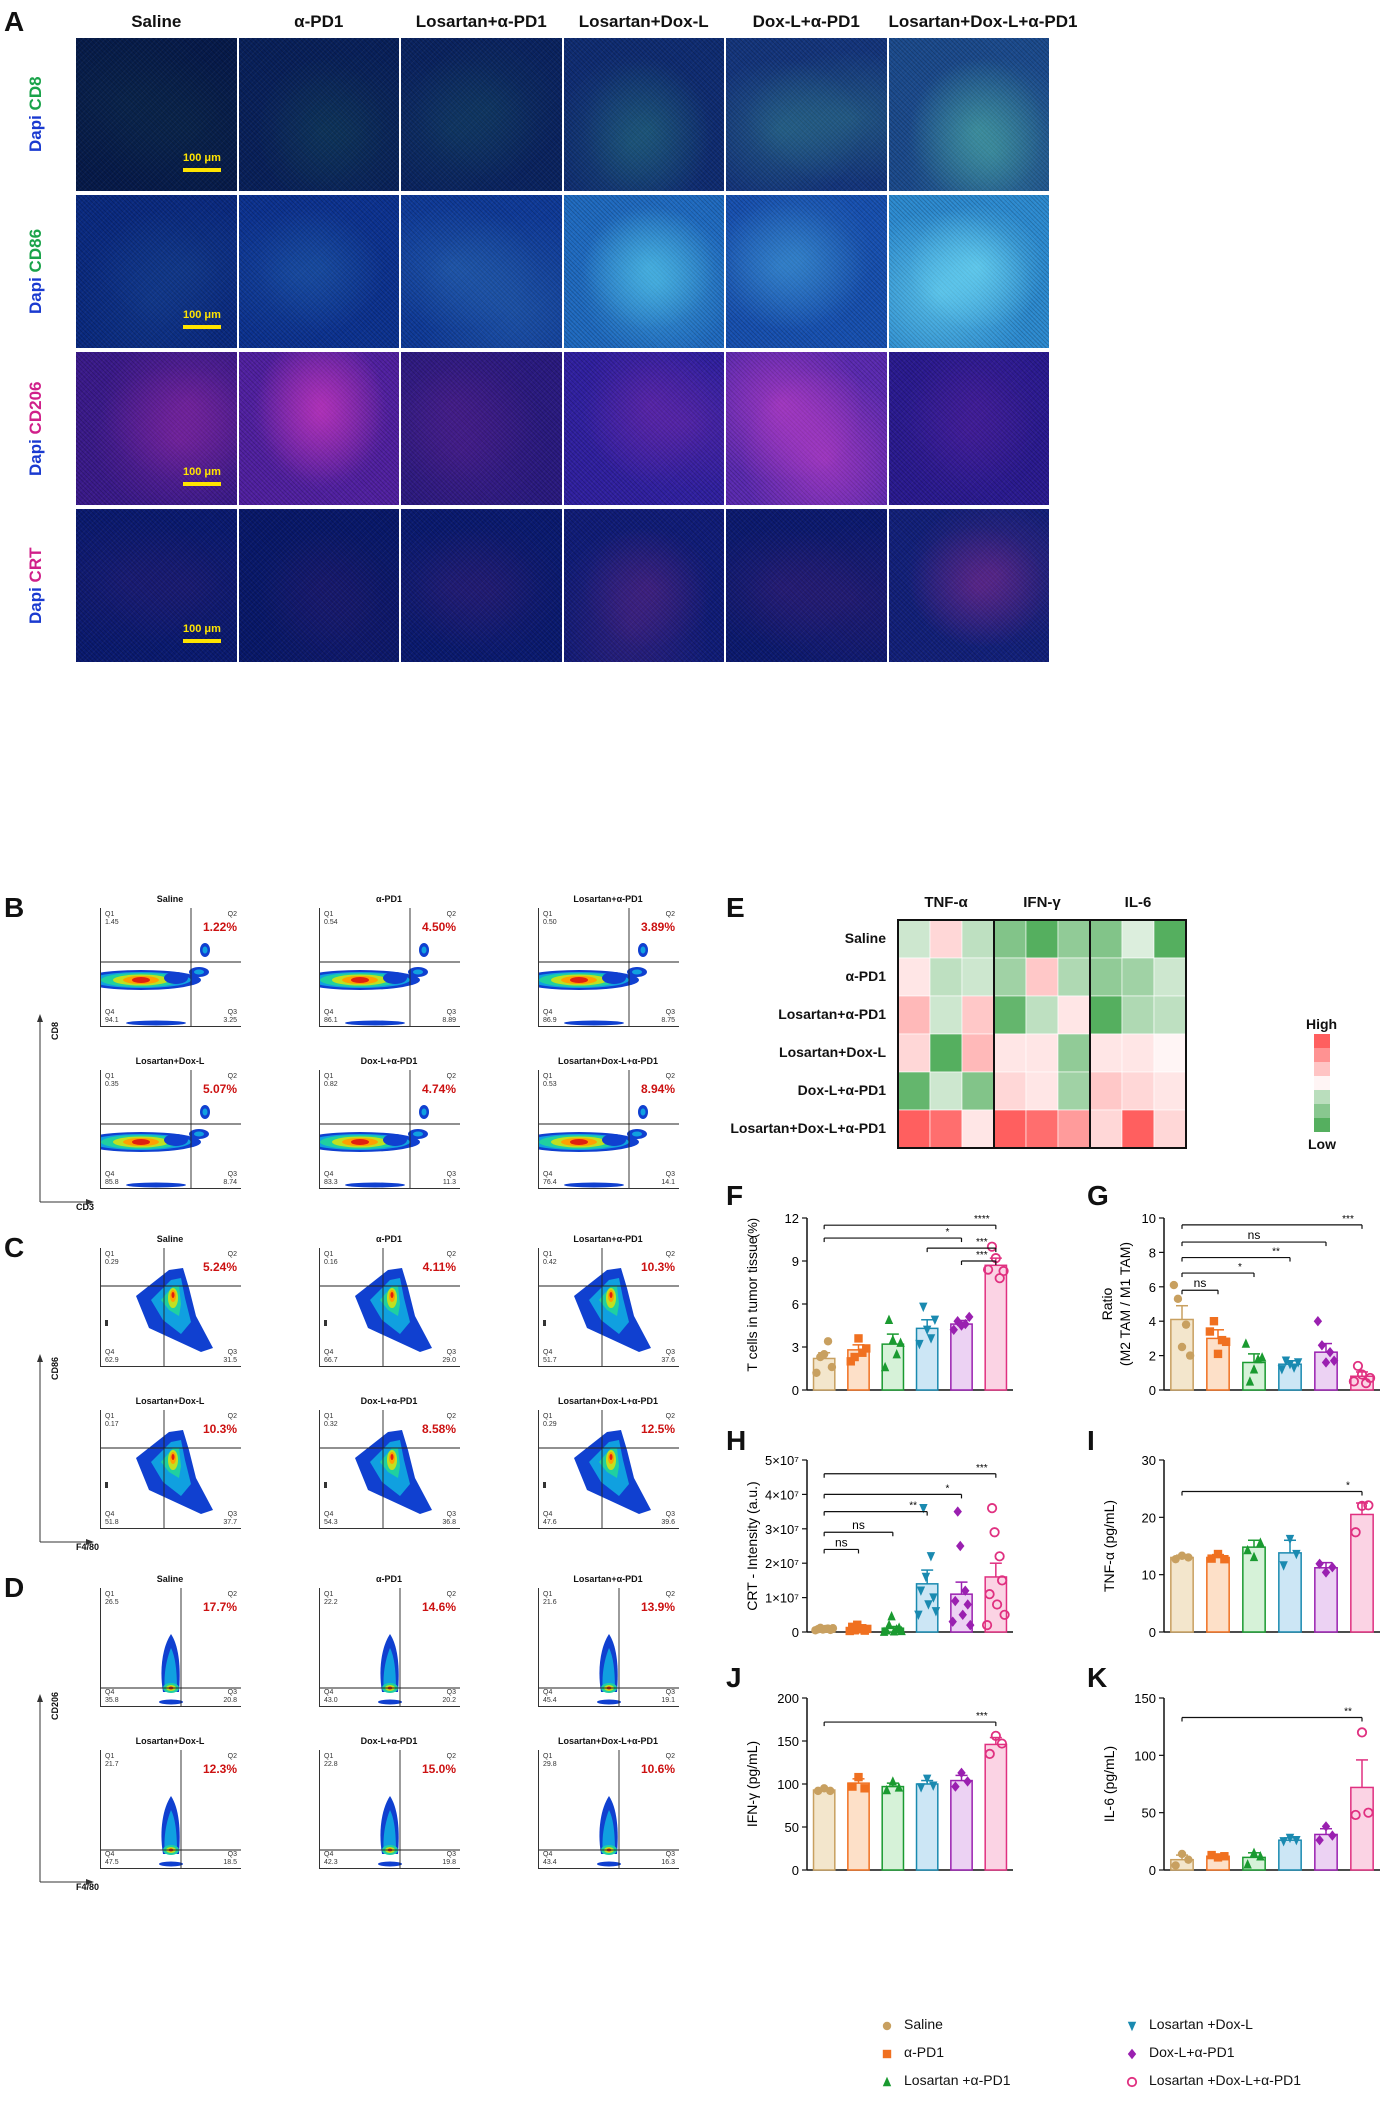  What do you see at coordinates (983, 21) in the screenshot?
I see `column-header-5: Losartan+Dox-L+α-PD1` at bounding box center [983, 21].